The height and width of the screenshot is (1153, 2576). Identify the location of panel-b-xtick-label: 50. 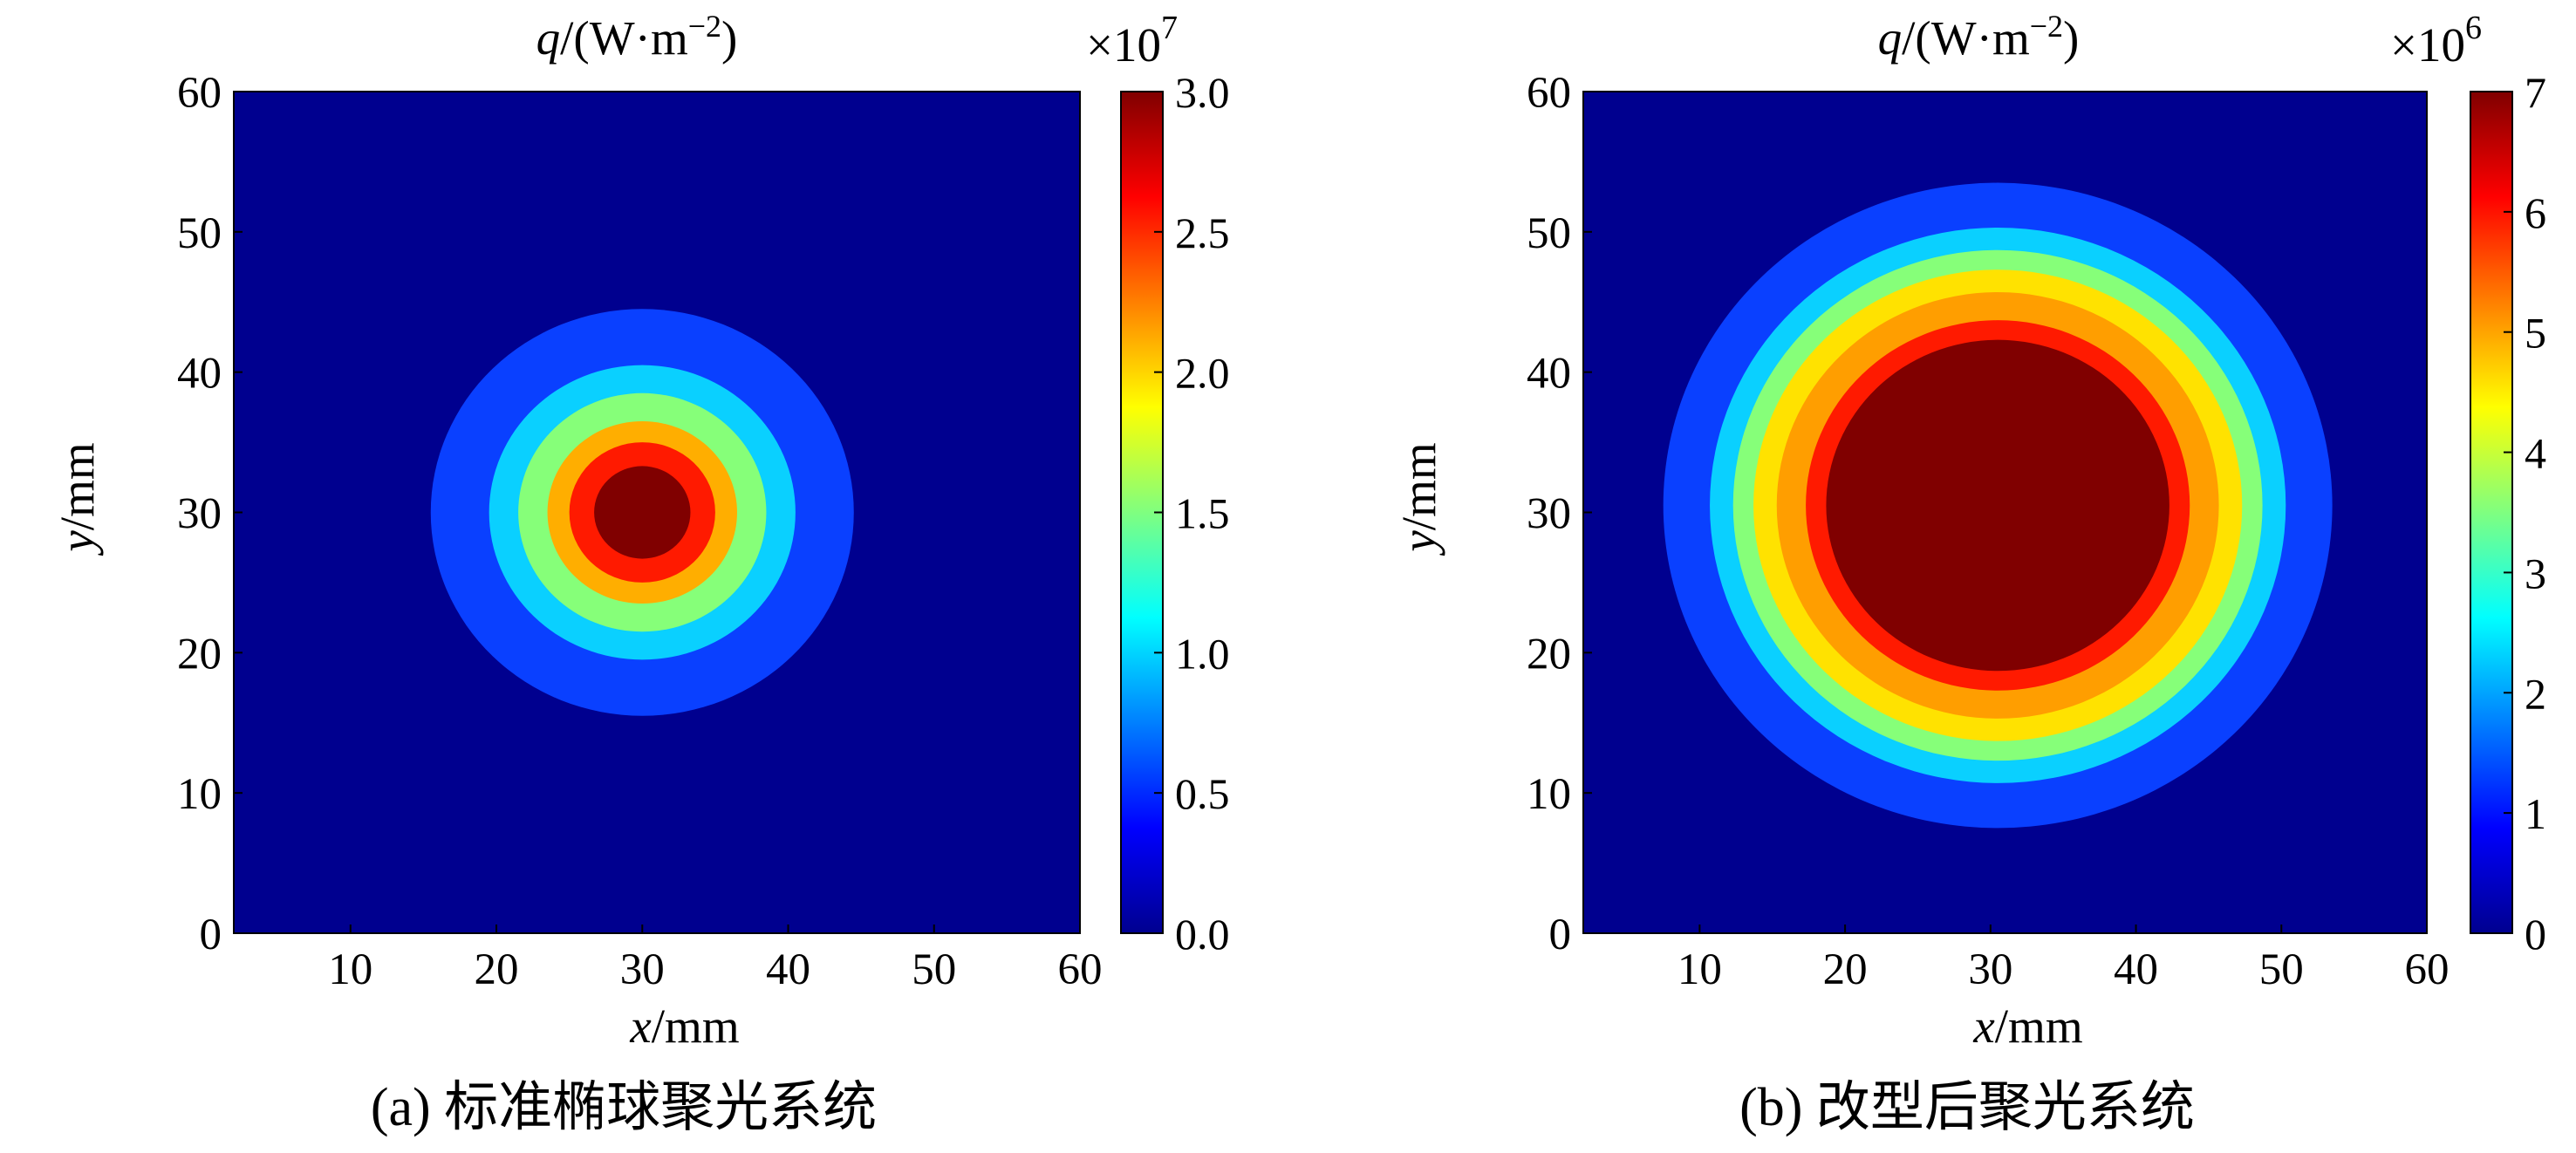
(2281, 970).